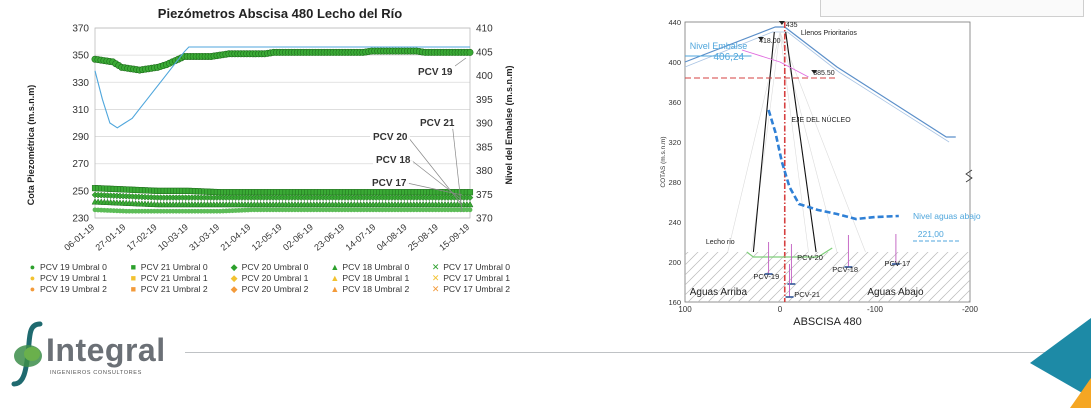 The height and width of the screenshot is (408, 1091). What do you see at coordinates (827, 322) in the screenshot?
I see `x-axis-label: ABSCISA 480` at bounding box center [827, 322].